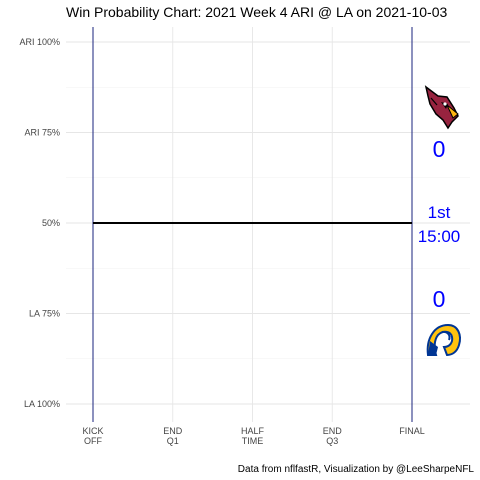 This screenshot has height=480, width=480. What do you see at coordinates (412, 431) in the screenshot?
I see `x-tick-label: FINAL` at bounding box center [412, 431].